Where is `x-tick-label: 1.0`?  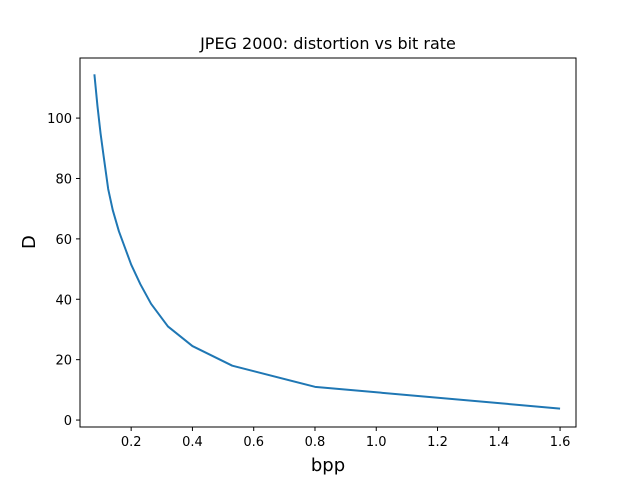 x-tick-label: 1.0 is located at coordinates (376, 442).